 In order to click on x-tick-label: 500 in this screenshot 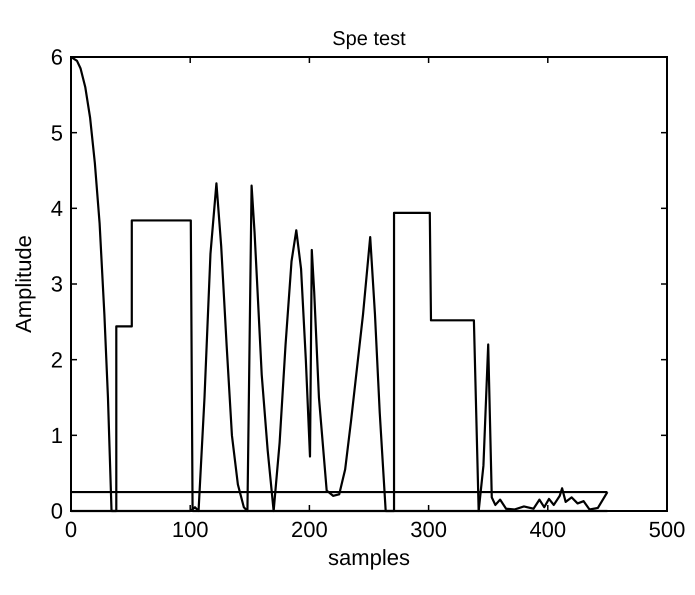, I will do `click(667, 529)`.